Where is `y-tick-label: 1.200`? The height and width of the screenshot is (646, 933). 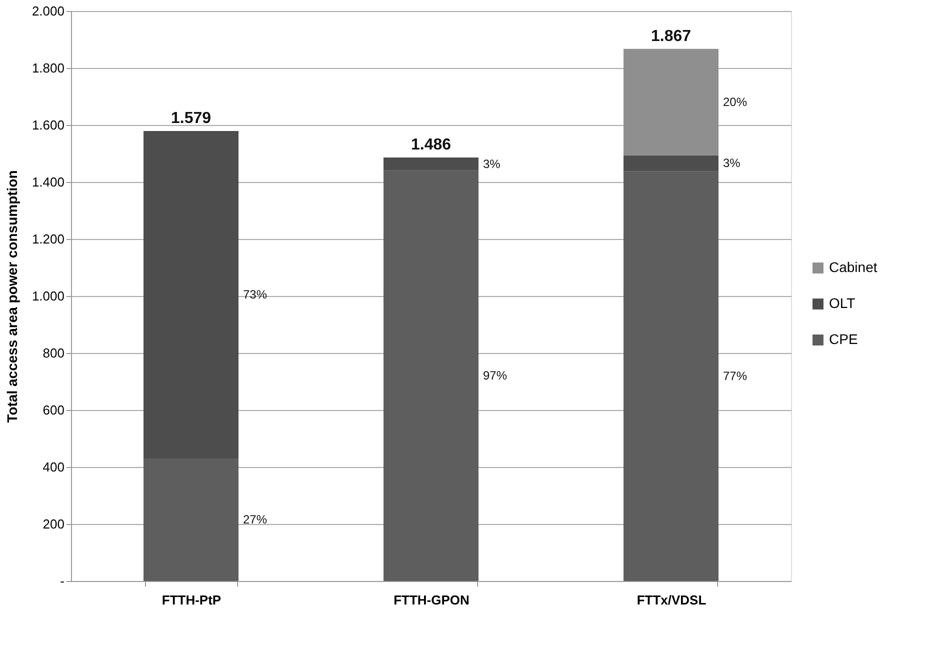 y-tick-label: 1.200 is located at coordinates (48, 239).